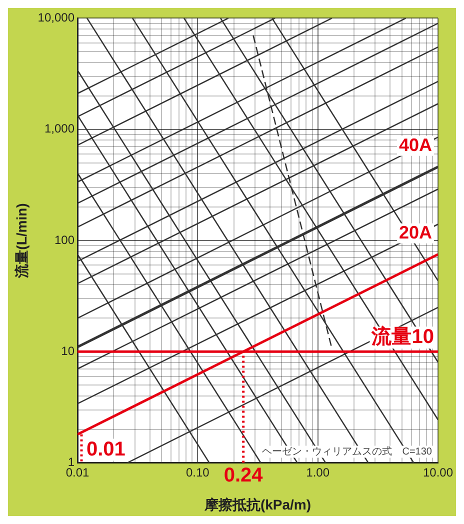  What do you see at coordinates (415, 232) in the screenshot?
I see `series-label: 20A` at bounding box center [415, 232].